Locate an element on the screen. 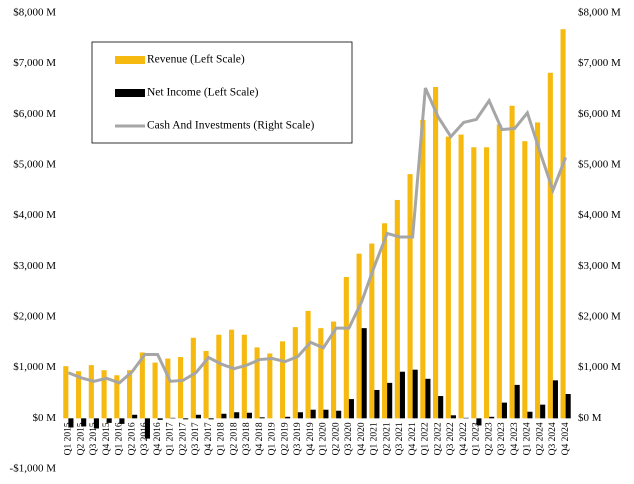  x-tick-label: Q4 2019 is located at coordinates (311, 438).